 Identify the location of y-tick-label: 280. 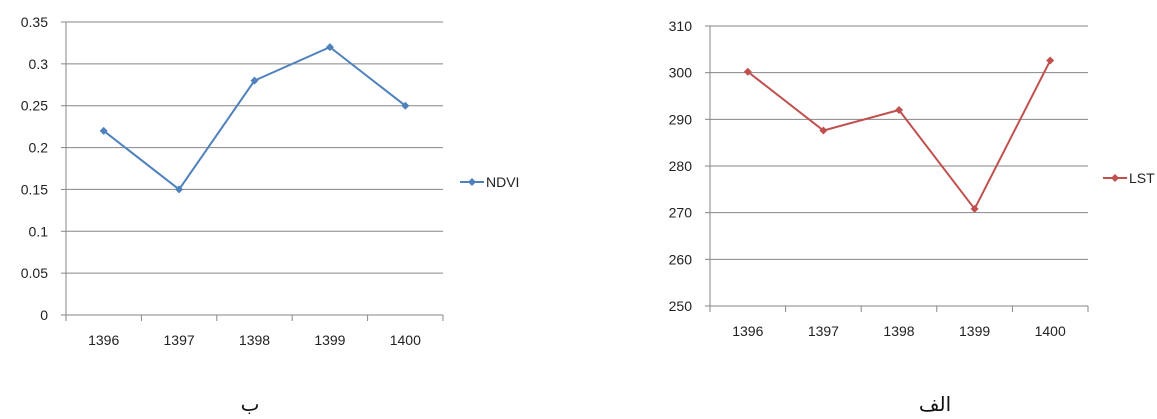
(681, 166).